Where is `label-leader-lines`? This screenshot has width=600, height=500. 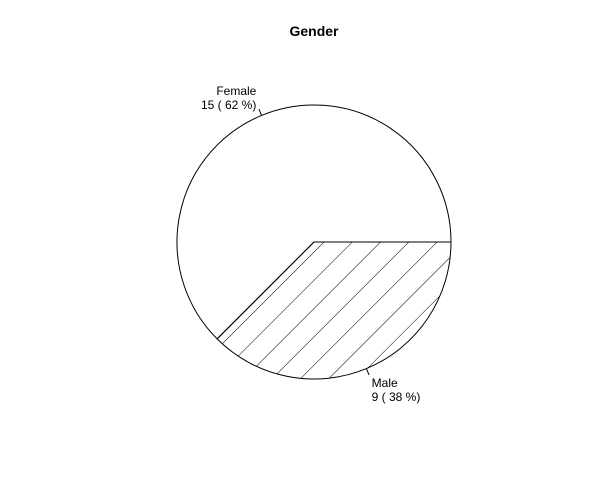
label-leader-lines is located at coordinates (314, 242).